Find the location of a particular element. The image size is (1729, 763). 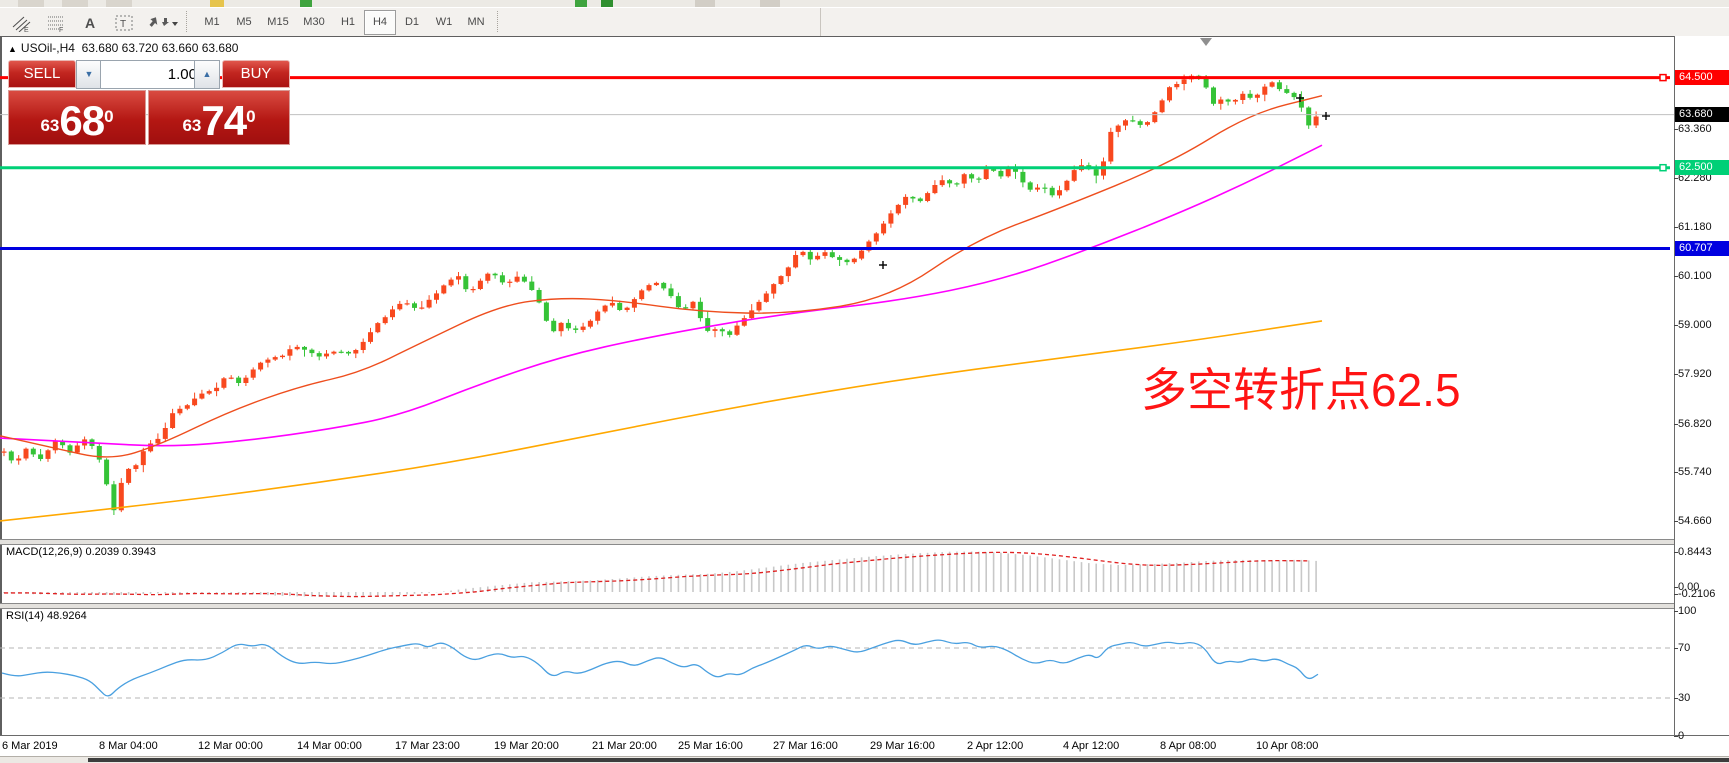

timeframe-button-m30: M30 is located at coordinates (314, 22).